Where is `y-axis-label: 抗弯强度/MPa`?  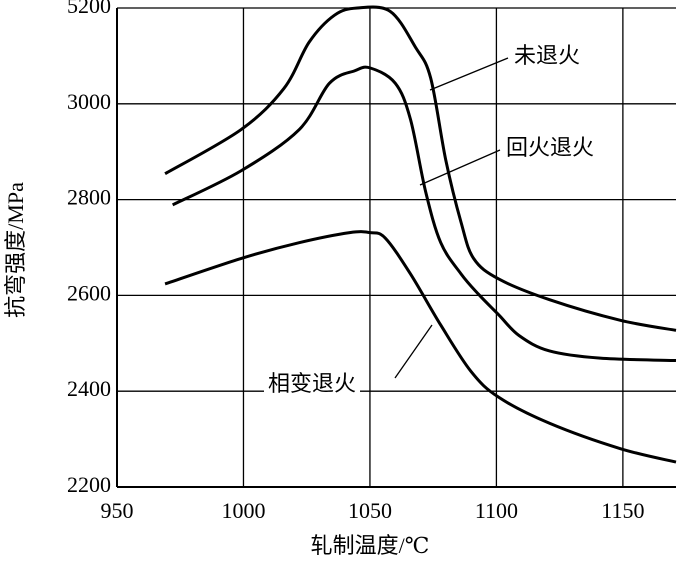 y-axis-label: 抗弯强度/MPa is located at coordinates (15, 250).